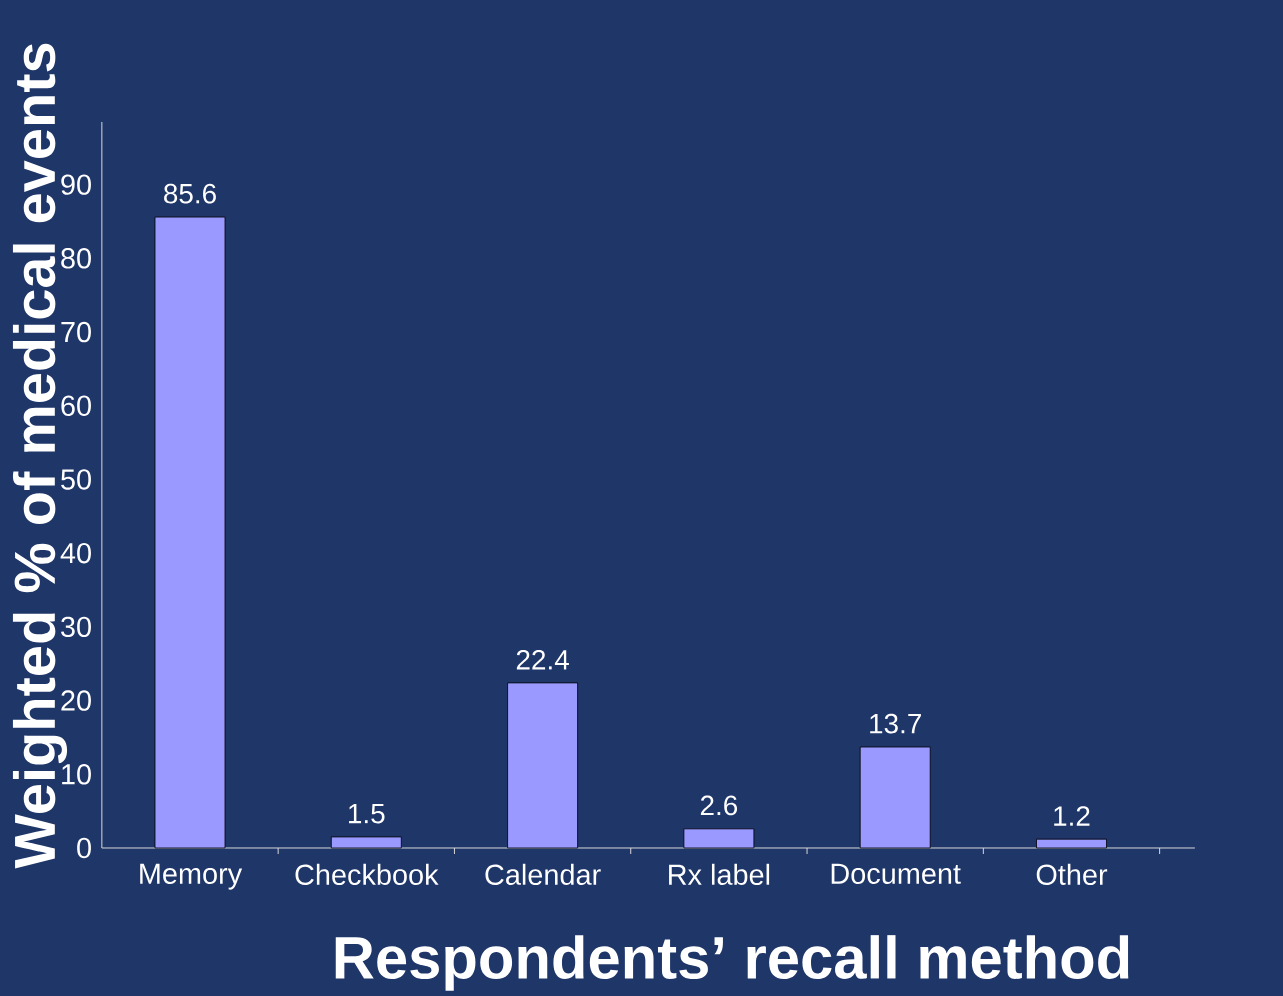  What do you see at coordinates (76, 184) in the screenshot?
I see `y-tick-label: 90` at bounding box center [76, 184].